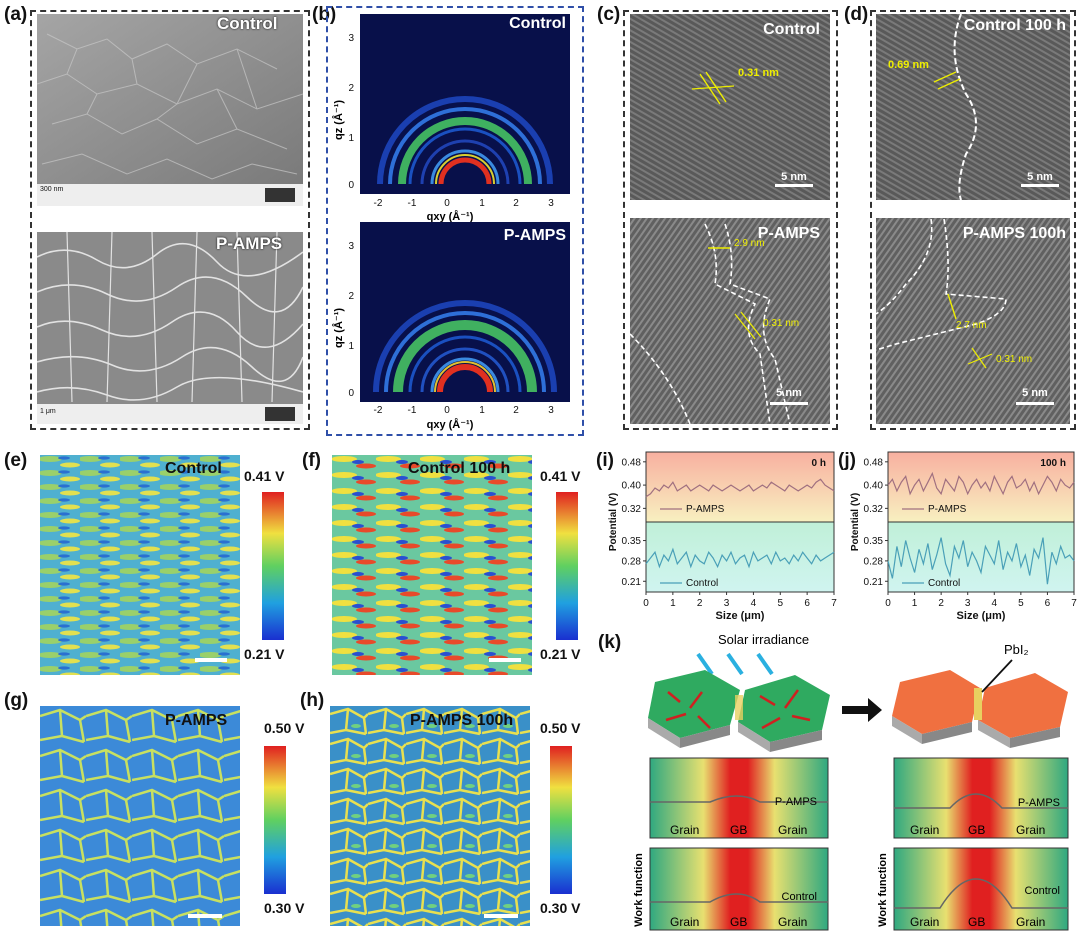  Describe the element at coordinates (450, 424) in the screenshot. I see `giwaxs-bottom-xlabel: qxy (Å⁻¹)` at that location.